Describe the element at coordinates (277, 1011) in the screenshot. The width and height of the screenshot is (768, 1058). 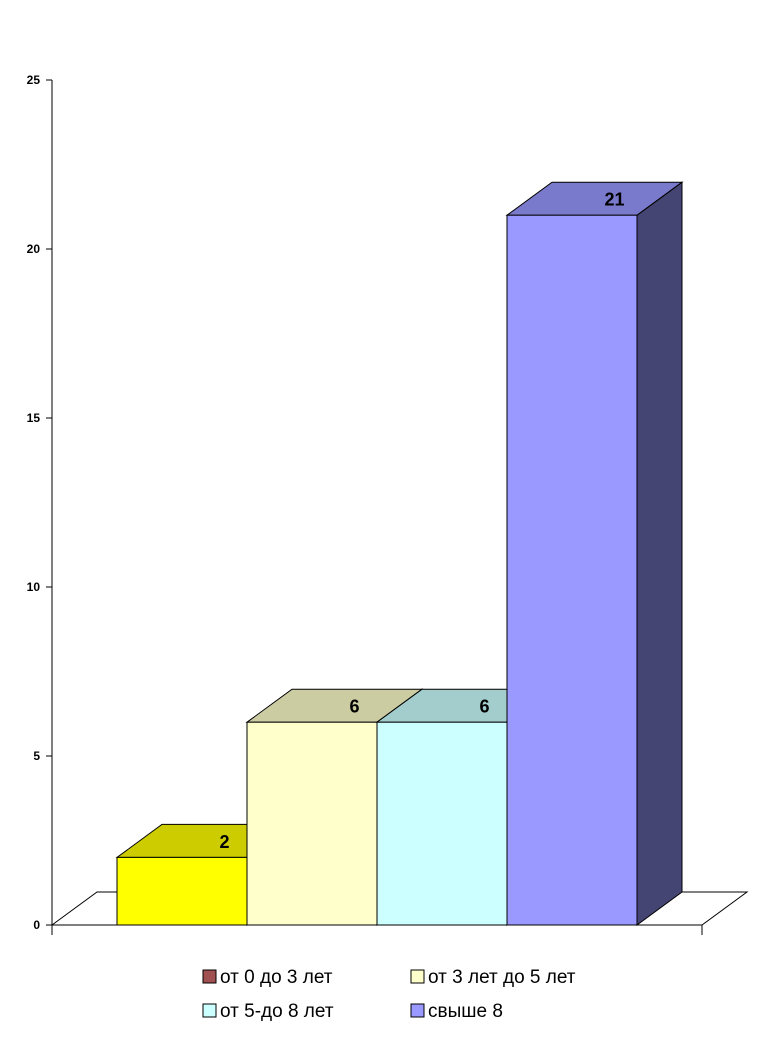
I see `legend-label: от 5-до 8 лет` at that location.